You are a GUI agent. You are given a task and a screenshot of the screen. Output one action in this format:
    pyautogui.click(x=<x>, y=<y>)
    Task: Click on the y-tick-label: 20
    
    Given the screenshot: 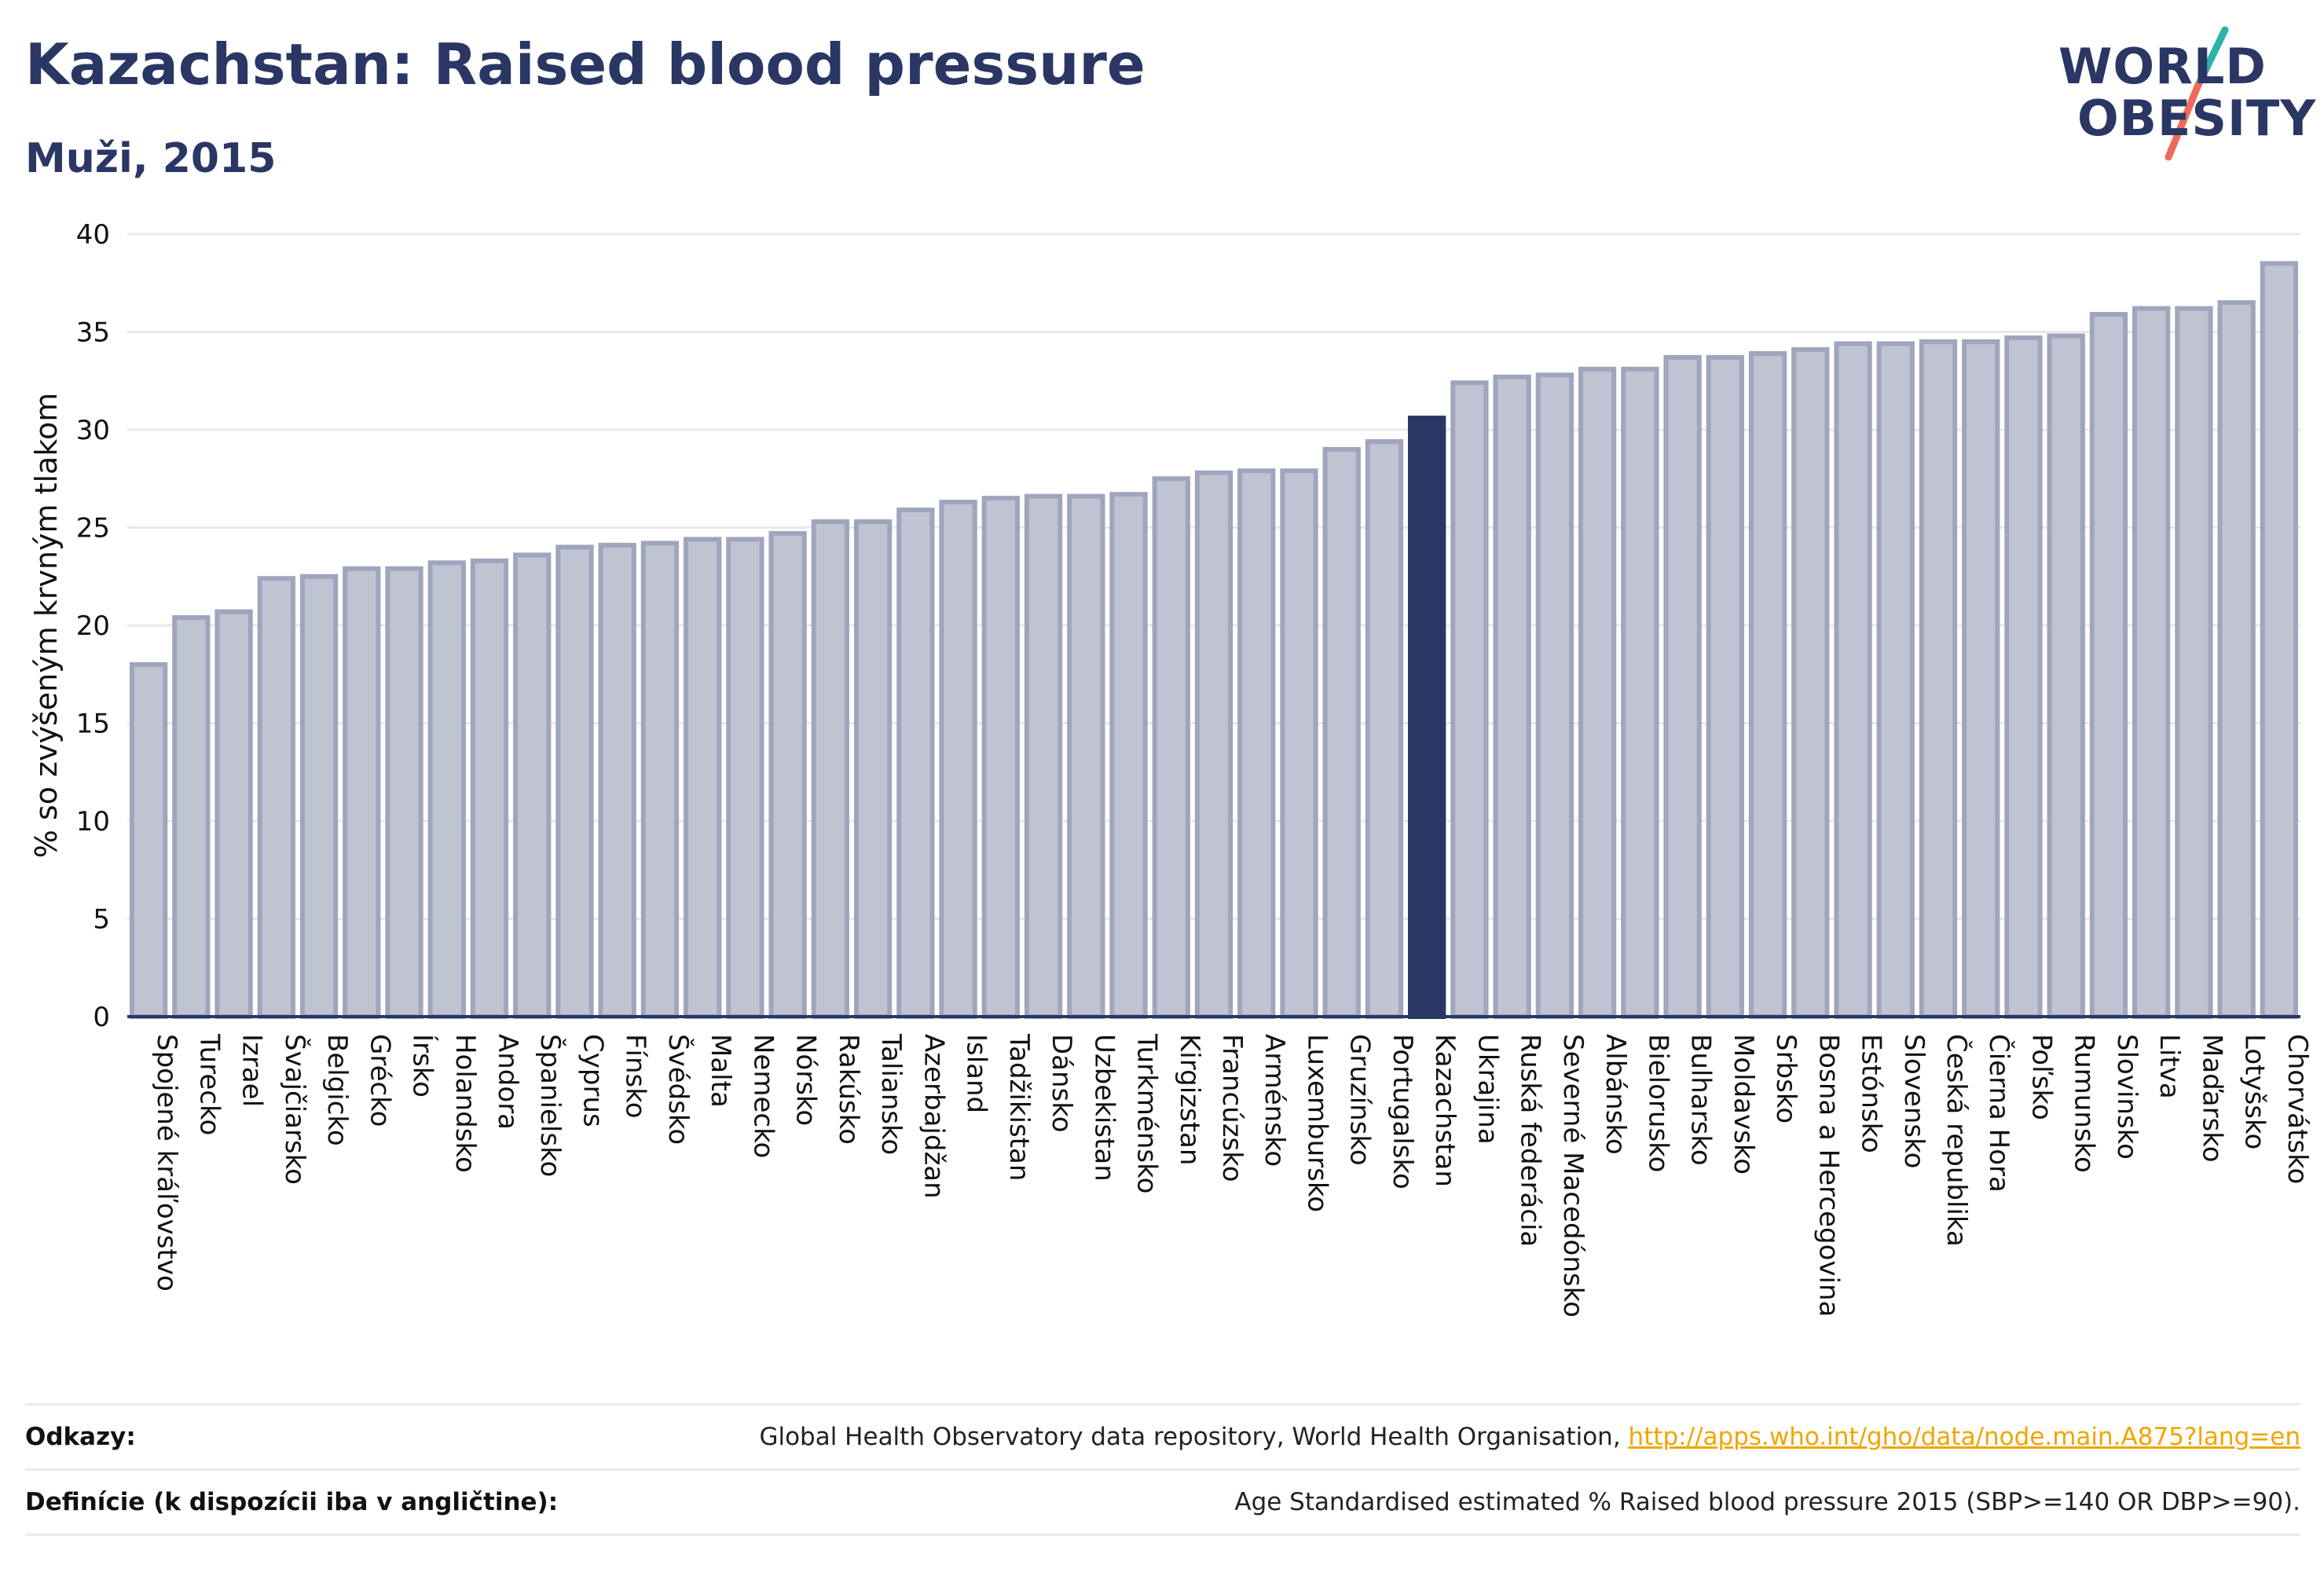 What is the action you would take?
    pyautogui.click(x=93, y=626)
    